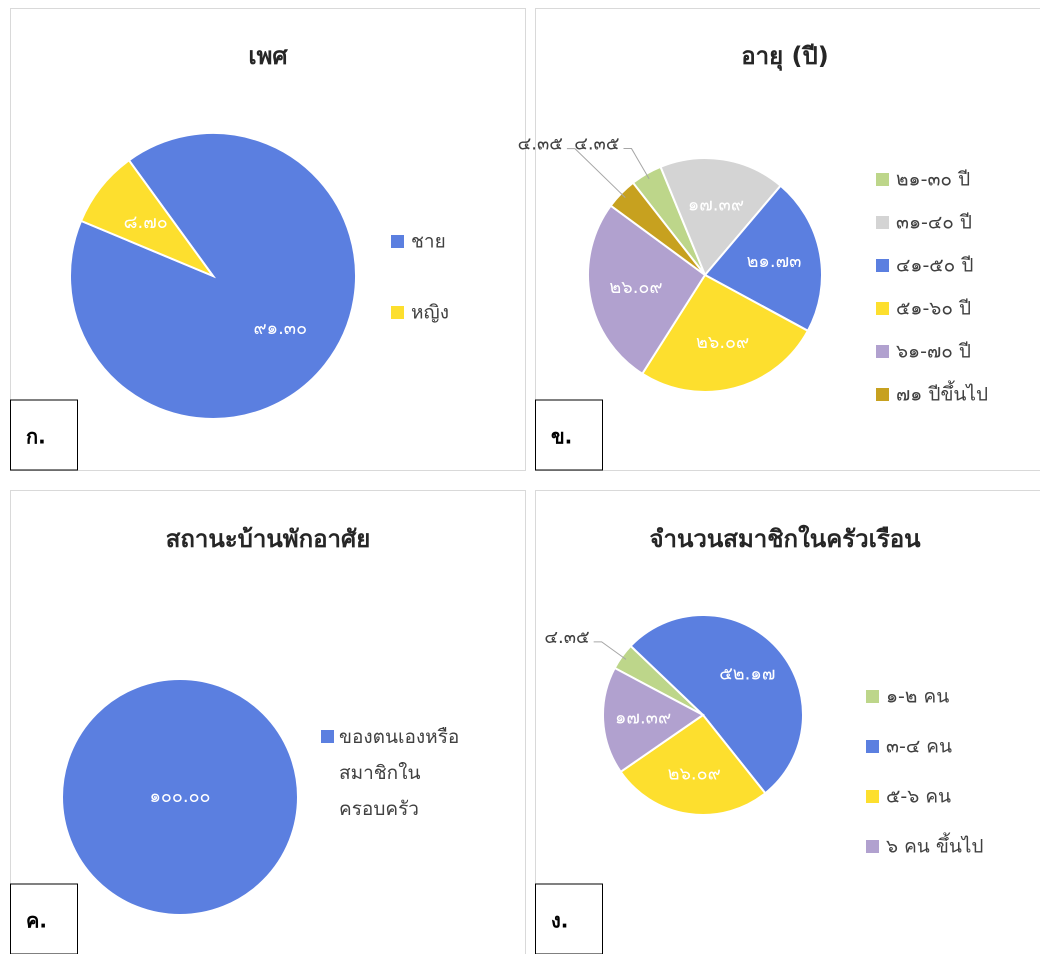 This screenshot has height=954, width=1040. I want to click on data-label: ๒๑.๗๓, so click(774, 261).